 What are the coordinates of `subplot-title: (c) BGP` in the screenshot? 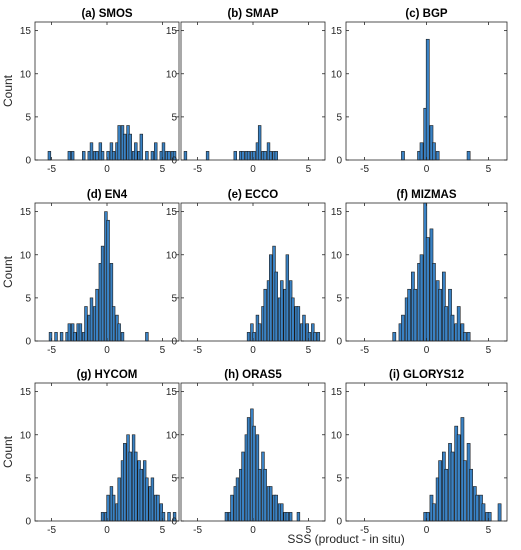 It's located at (426, 14).